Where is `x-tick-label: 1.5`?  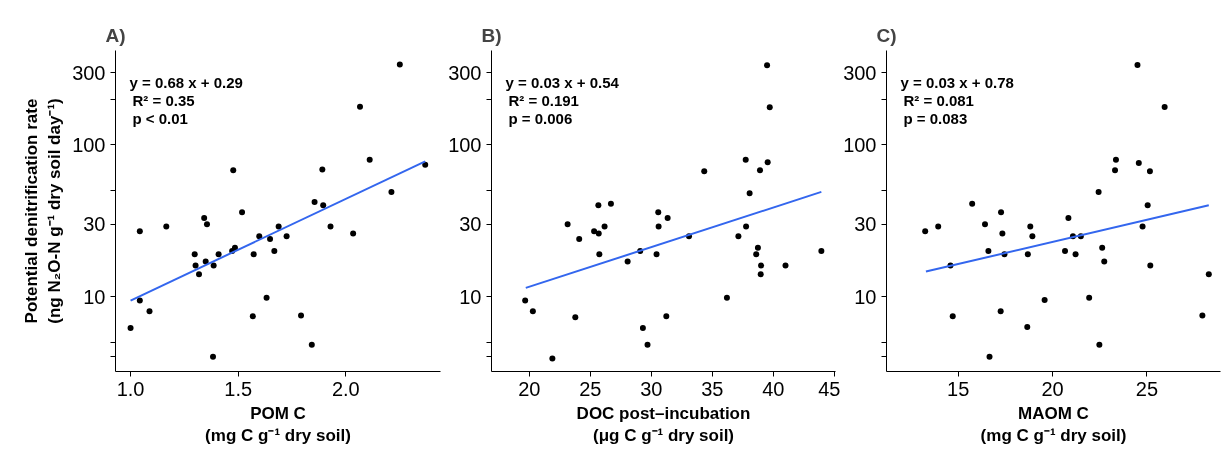
x-tick-label: 1.5 is located at coordinates (238, 388).